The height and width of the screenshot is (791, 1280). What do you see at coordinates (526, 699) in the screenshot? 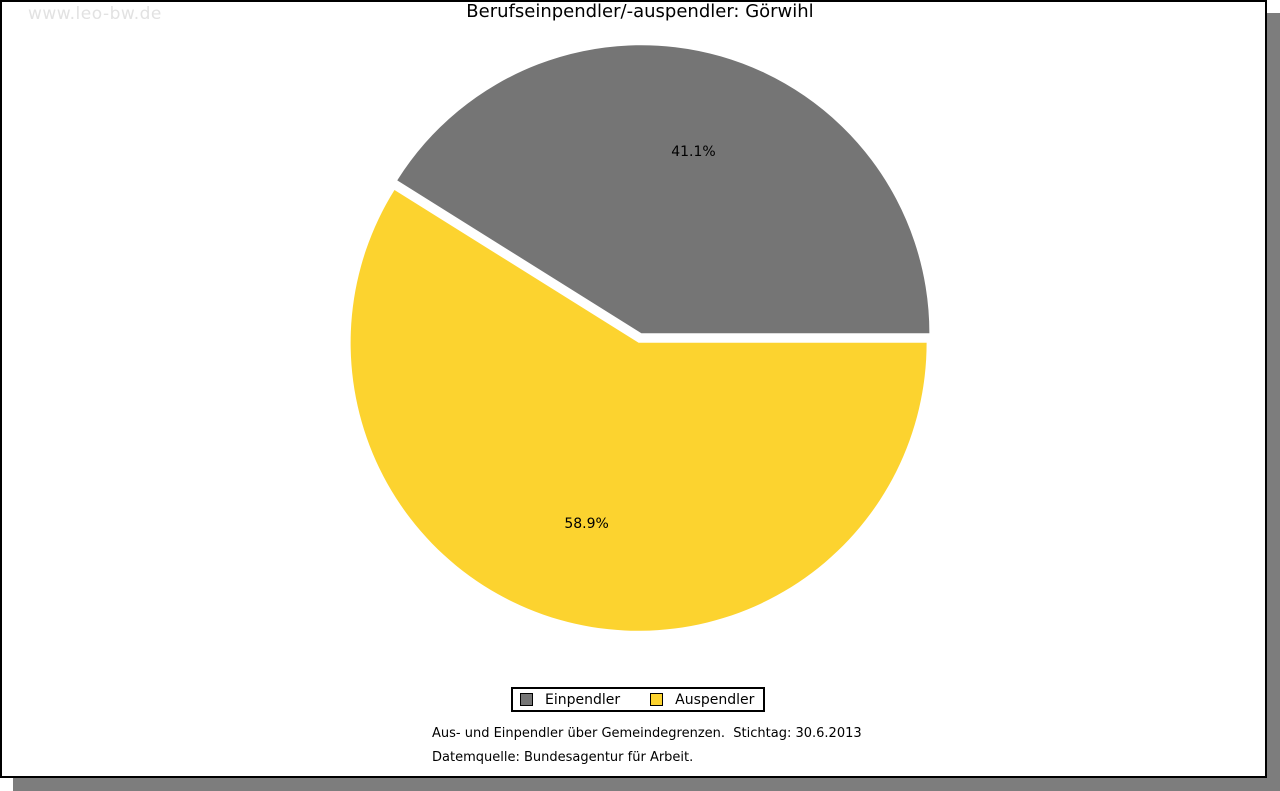
I see `legend-swatch-einpendler` at bounding box center [526, 699].